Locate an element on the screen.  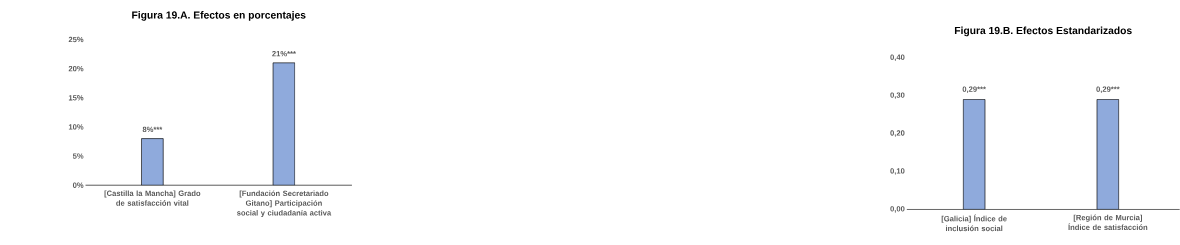
chart-title: Figura 19.B. Efectos Estandarizados is located at coordinates (1043, 31).